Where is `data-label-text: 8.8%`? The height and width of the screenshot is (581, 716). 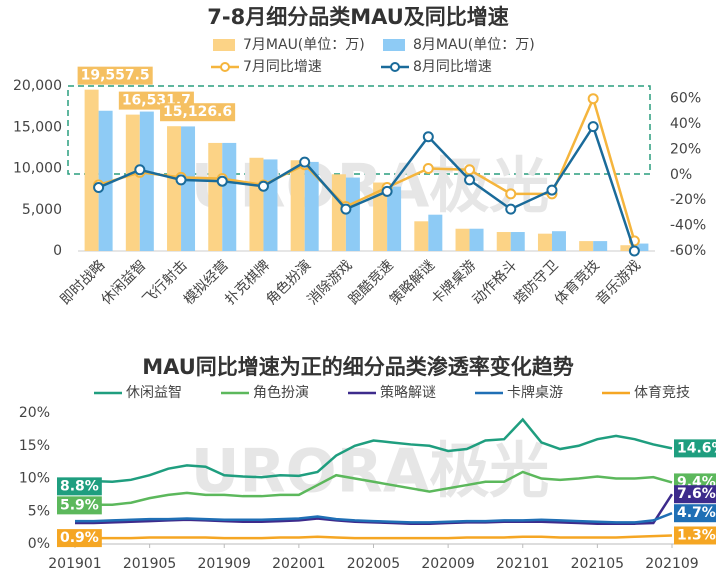
data-label-text: 8.8% is located at coordinates (79, 486).